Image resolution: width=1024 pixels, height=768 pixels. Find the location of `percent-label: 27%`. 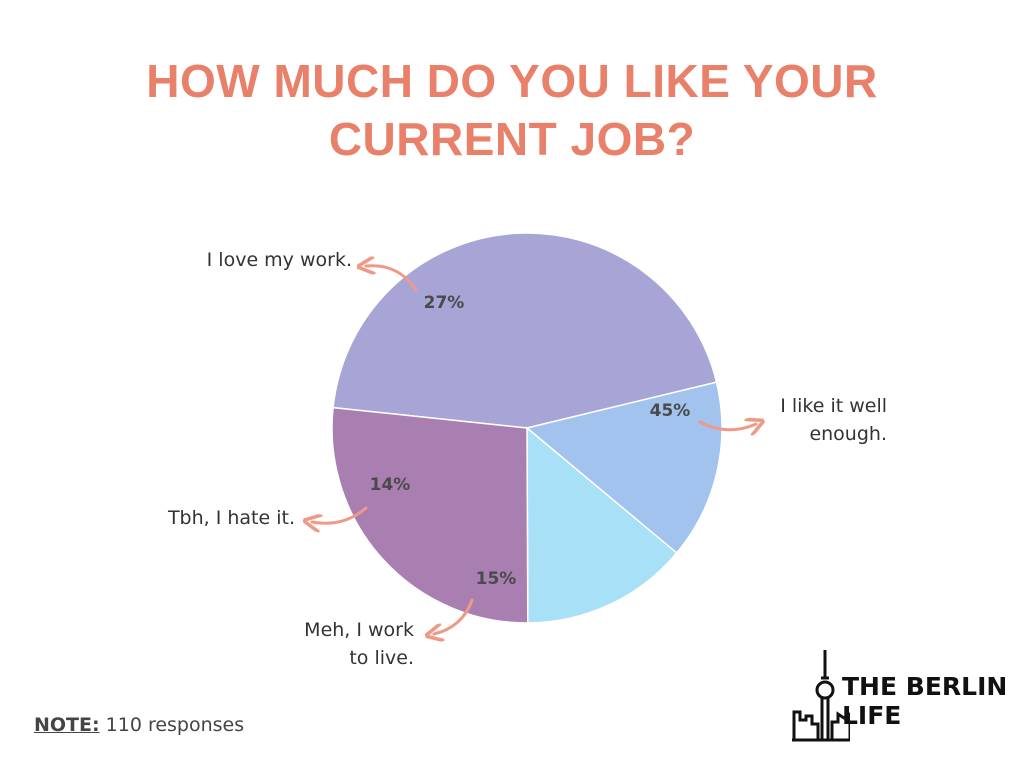

percent-label: 27% is located at coordinates (444, 303).